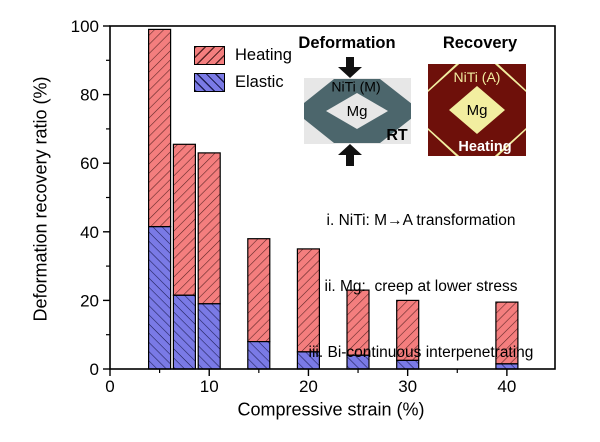 The width and height of the screenshot is (600, 442). Describe the element at coordinates (209, 386) in the screenshot. I see `x-tick-label: 10` at that location.